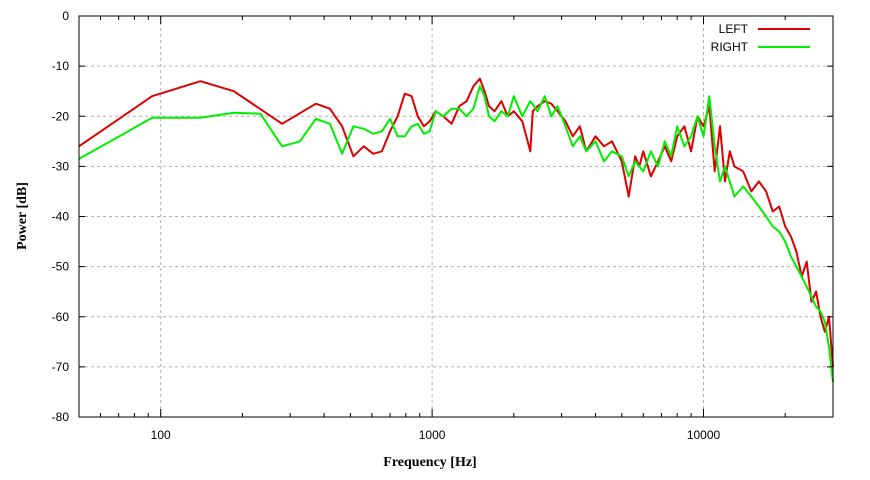 This screenshot has width=870, height=480. Describe the element at coordinates (61, 417) in the screenshot. I see `y-tick-label: -80` at that location.